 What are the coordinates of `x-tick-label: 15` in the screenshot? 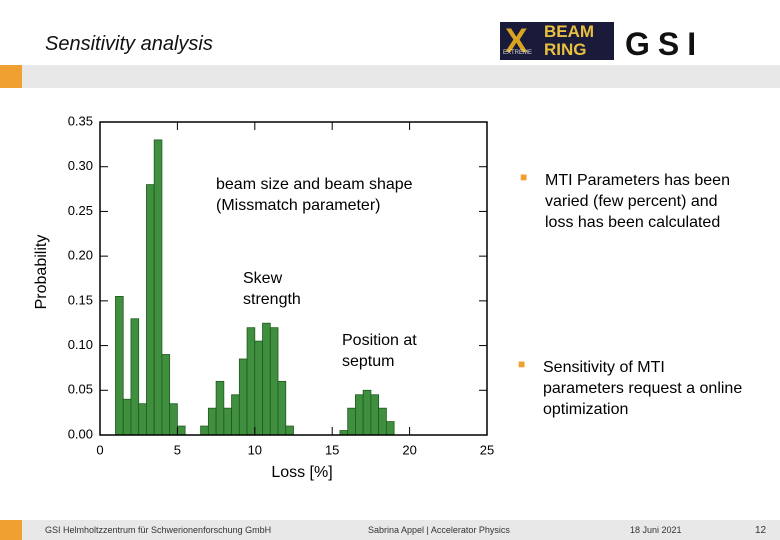 It's located at (332, 449).